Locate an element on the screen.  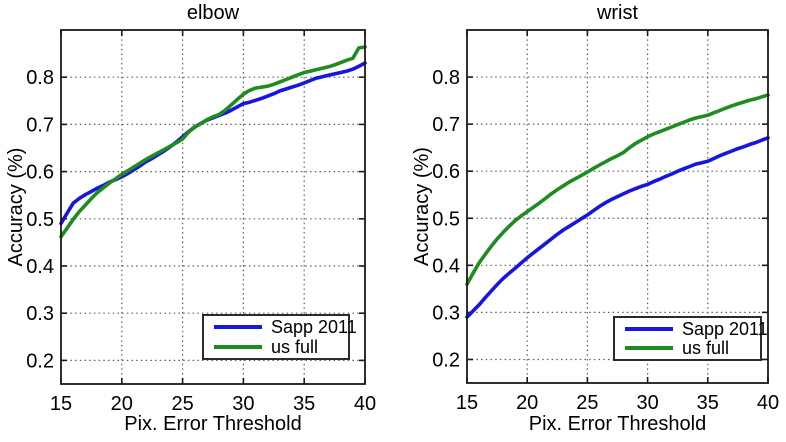
chart-title: elbow is located at coordinates (213, 13).